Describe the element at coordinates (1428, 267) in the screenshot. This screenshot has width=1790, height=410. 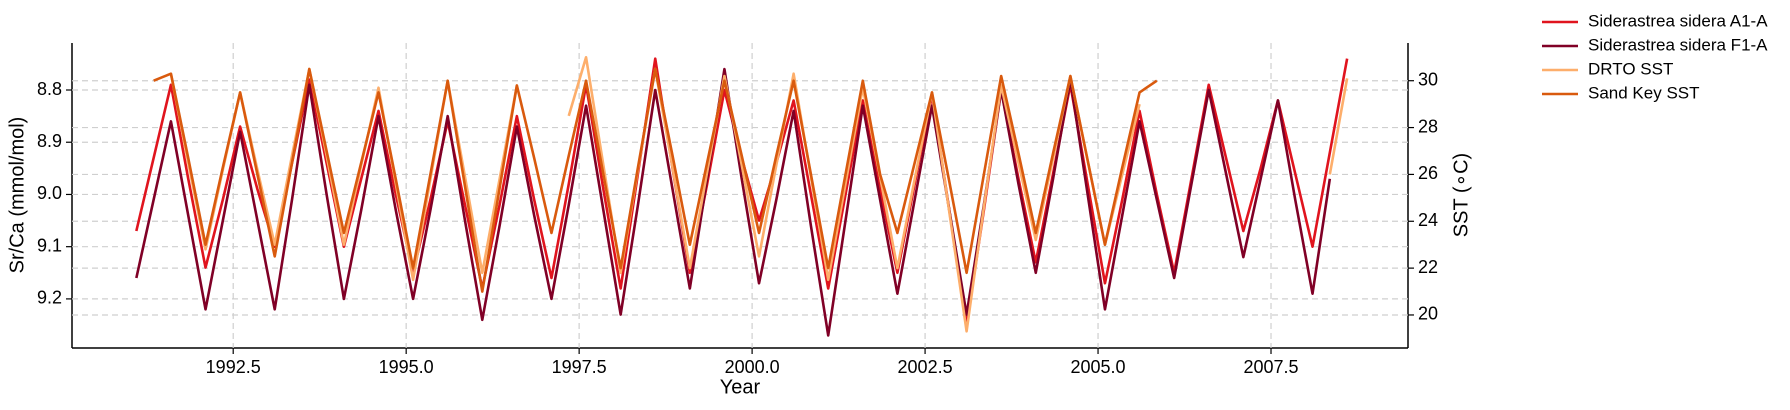
I see `y2-tick-label: 22` at that location.